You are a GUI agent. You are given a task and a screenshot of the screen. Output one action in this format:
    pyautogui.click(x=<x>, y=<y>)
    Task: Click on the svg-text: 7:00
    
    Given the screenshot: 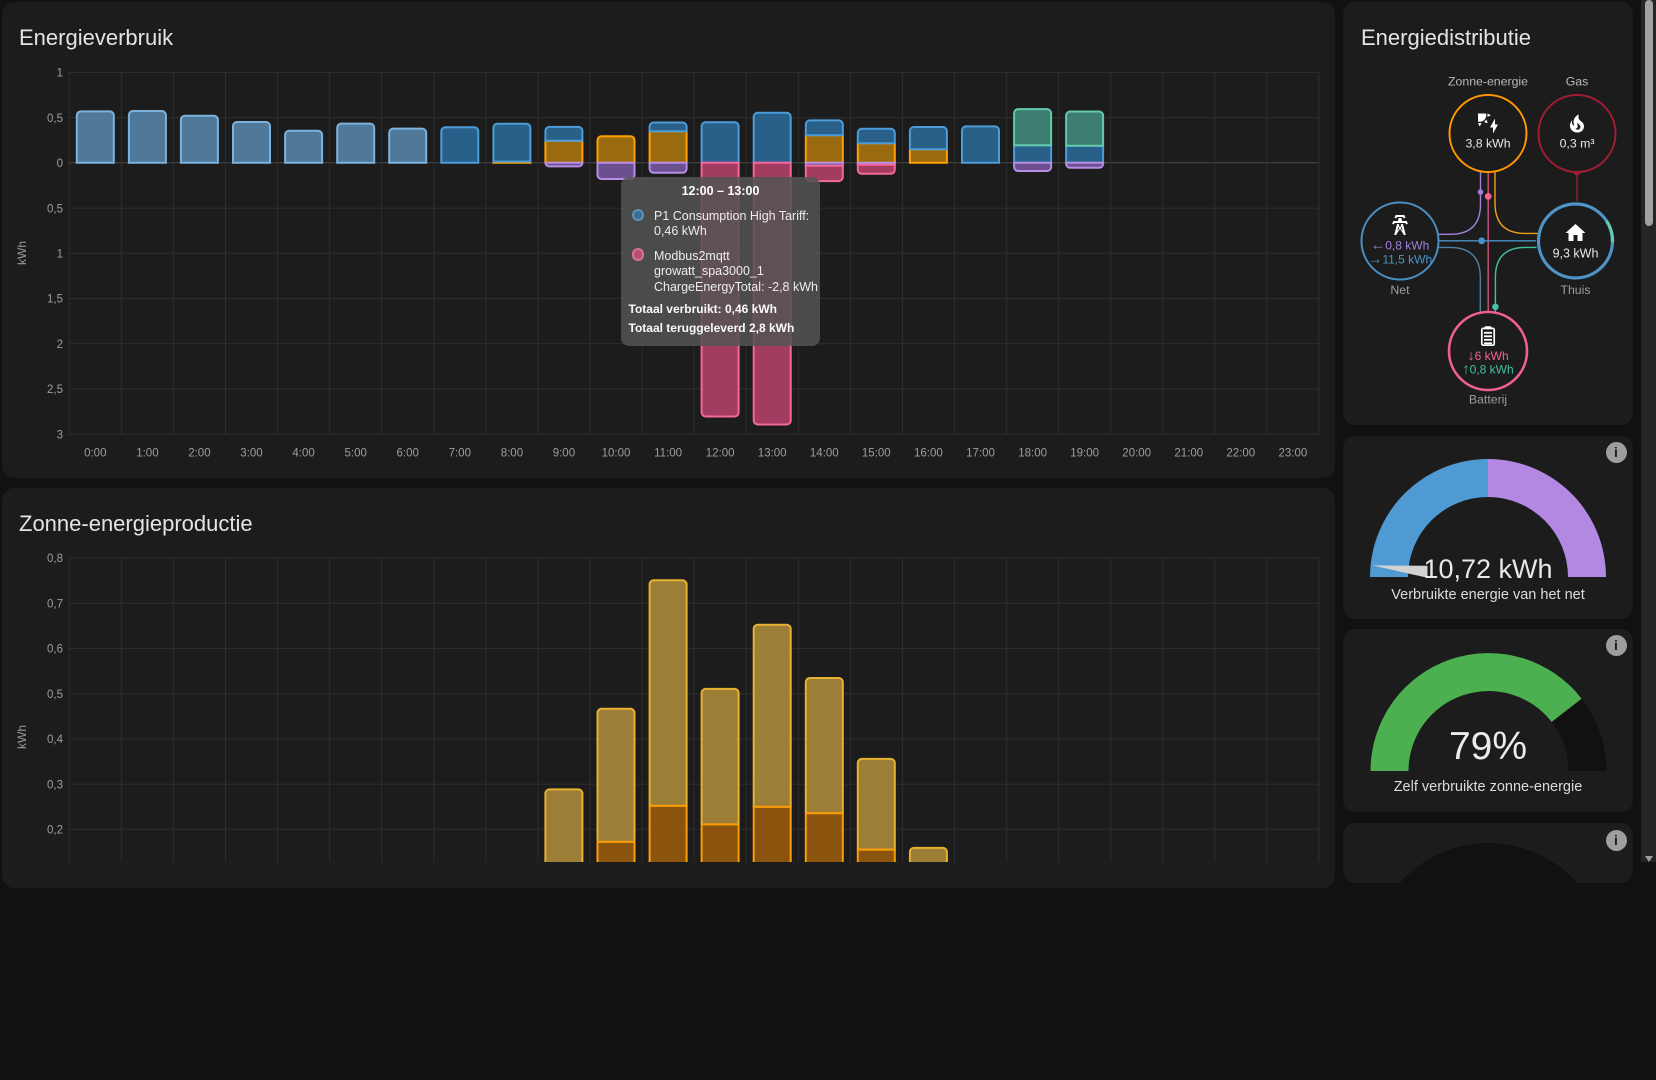 What is the action you would take?
    pyautogui.click(x=460, y=454)
    